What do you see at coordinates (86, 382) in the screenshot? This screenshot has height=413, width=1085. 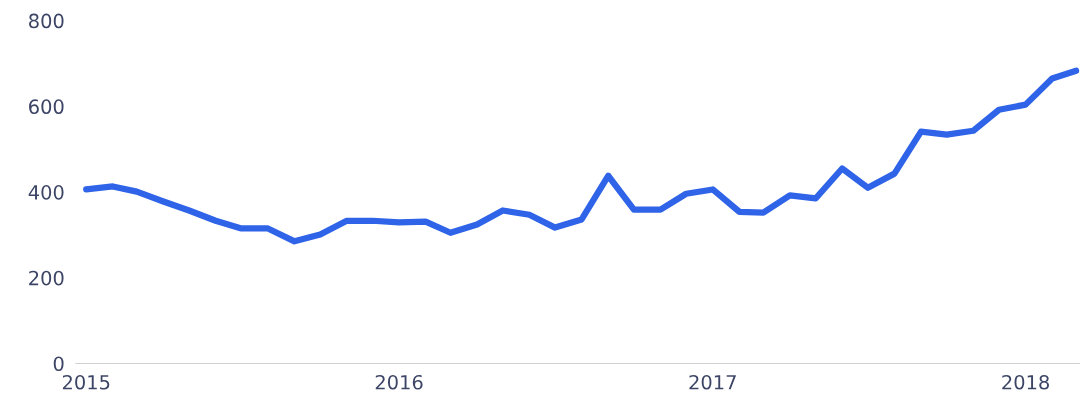 I see `x-tick-label: 2015` at bounding box center [86, 382].